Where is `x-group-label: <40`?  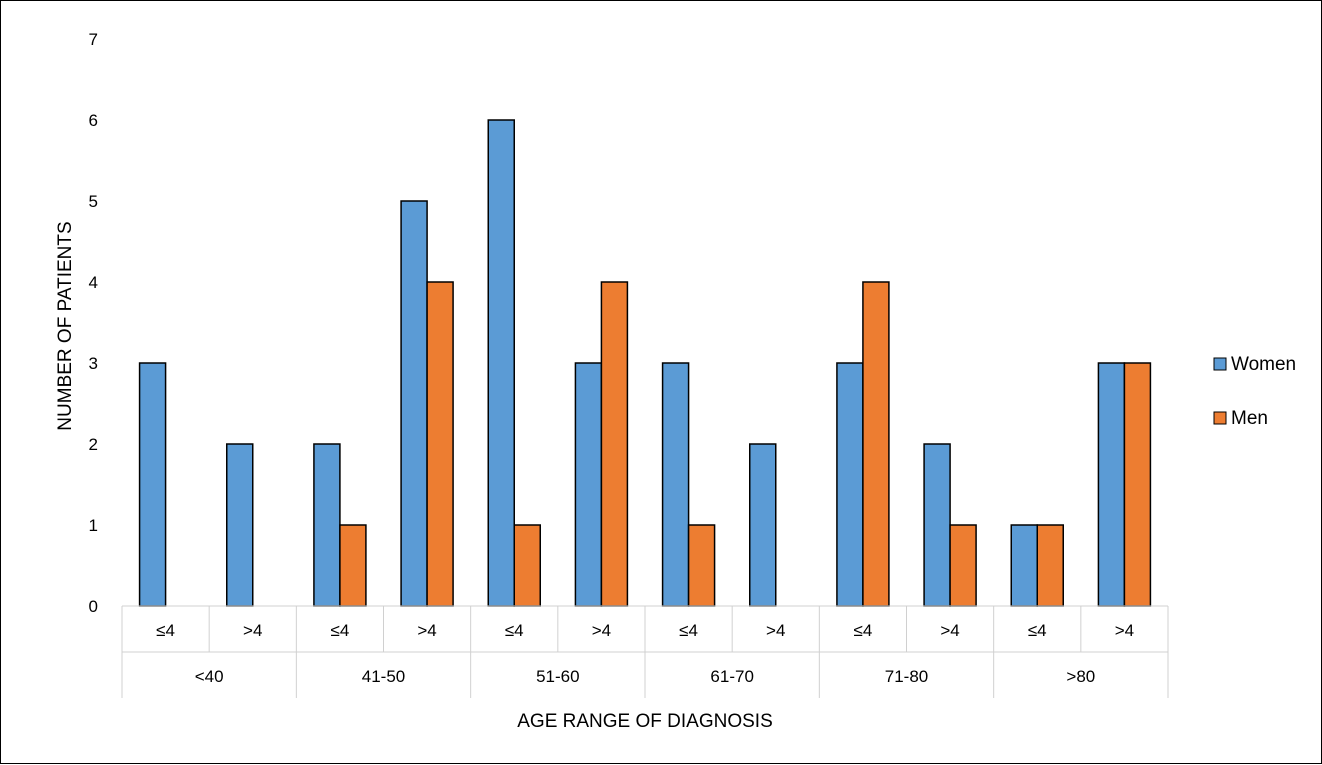
x-group-label: <40 is located at coordinates (209, 676).